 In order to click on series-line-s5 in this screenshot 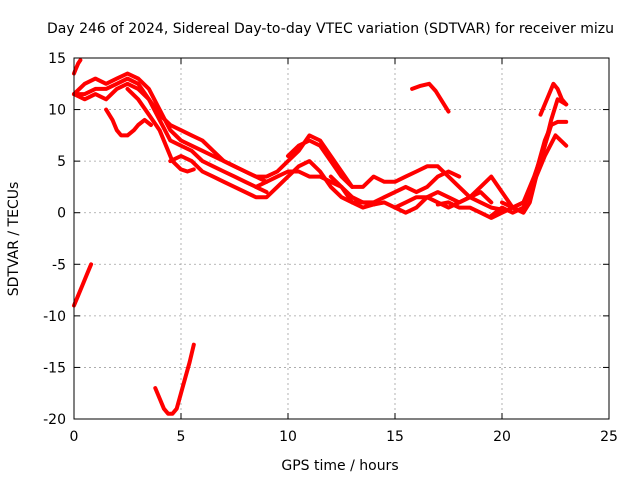, I will do `click(128, 122)`.